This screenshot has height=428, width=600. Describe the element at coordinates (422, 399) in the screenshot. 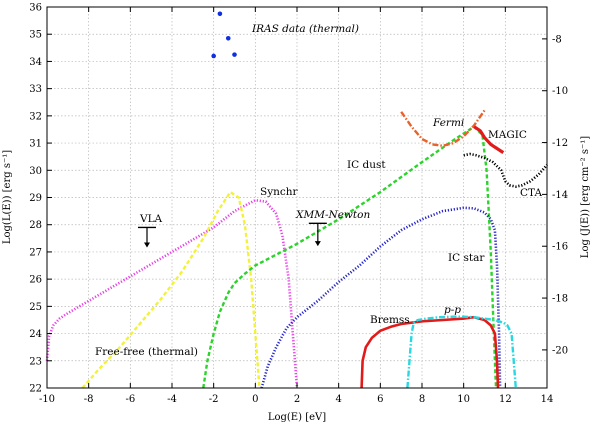

I see `x-tick-label: 8` at that location.